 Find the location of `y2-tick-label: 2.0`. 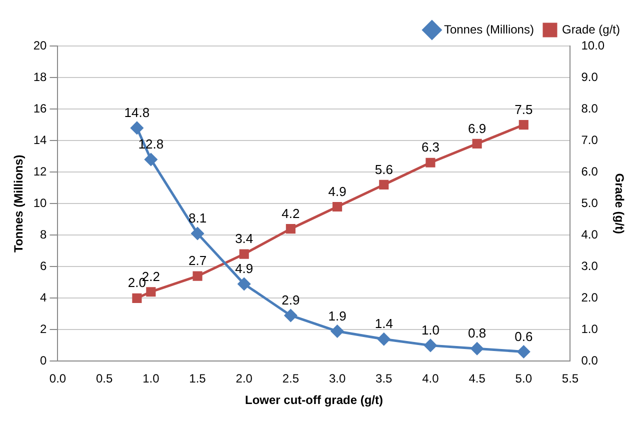

y2-tick-label: 2.0 is located at coordinates (589, 297).